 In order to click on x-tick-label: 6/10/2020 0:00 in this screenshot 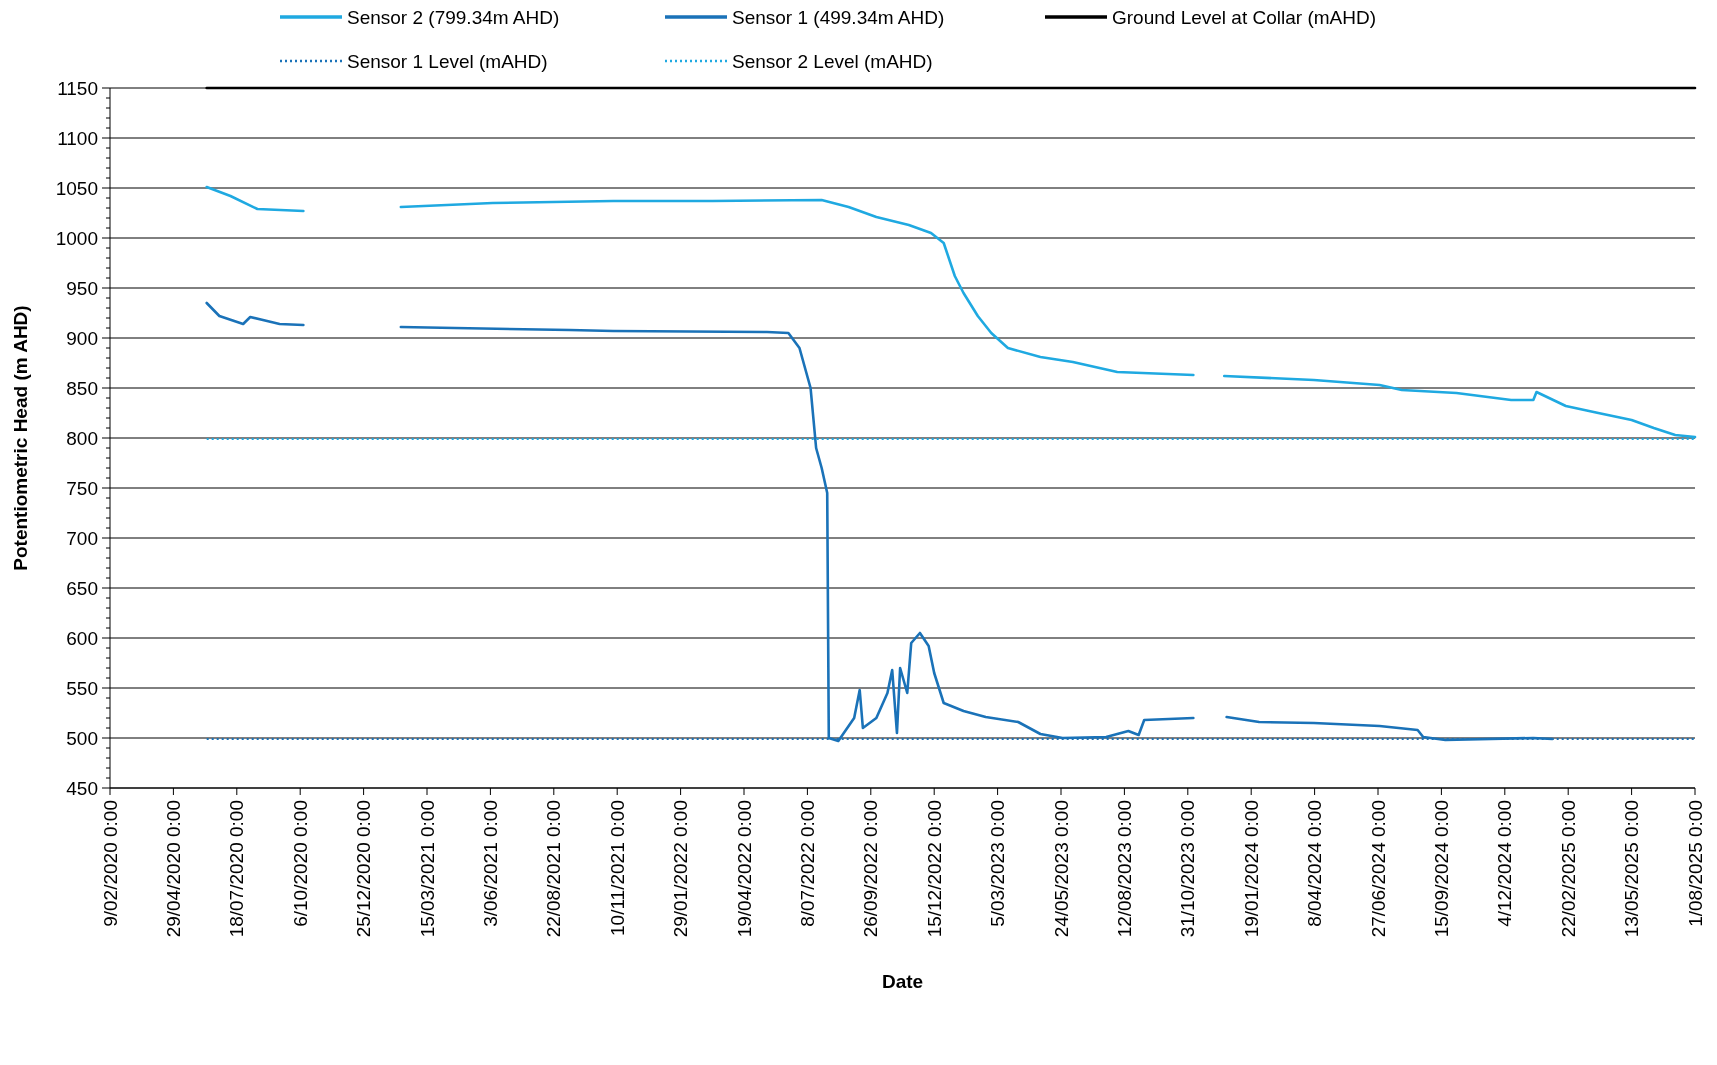, I will do `click(300, 863)`.